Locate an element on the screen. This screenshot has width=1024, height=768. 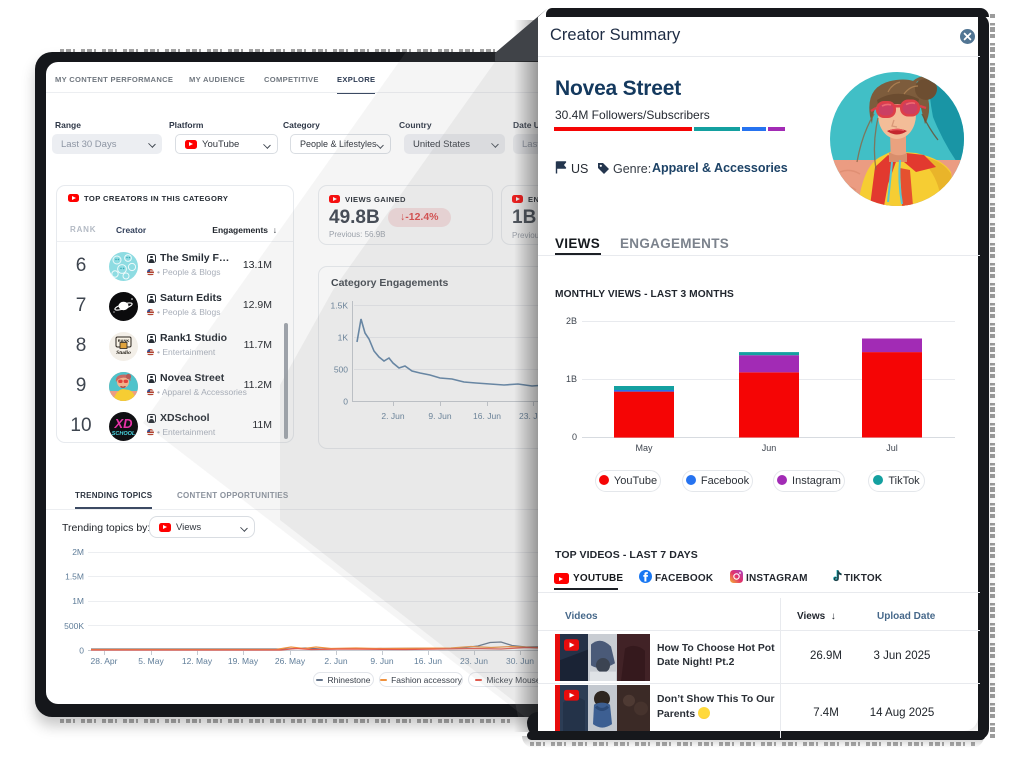
svg-text: 19. May is located at coordinates (243, 661).